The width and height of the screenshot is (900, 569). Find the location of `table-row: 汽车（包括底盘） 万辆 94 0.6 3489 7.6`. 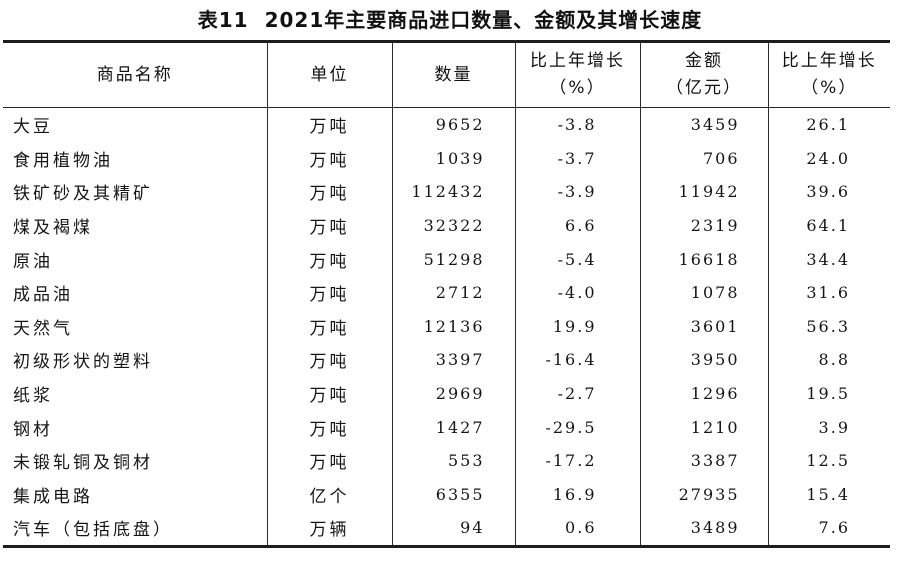

table-row: 汽车（包括底盘） 万辆 94 0.6 3489 7.6 is located at coordinates (446, 529).